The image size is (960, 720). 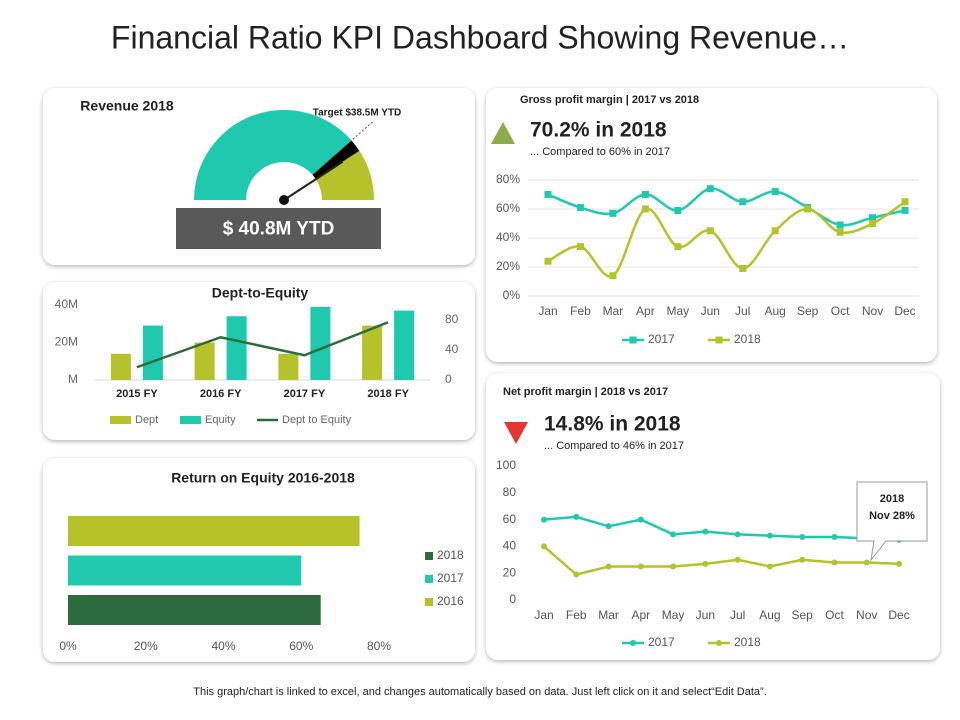 I want to click on gauge-needle, so click(x=313, y=180).